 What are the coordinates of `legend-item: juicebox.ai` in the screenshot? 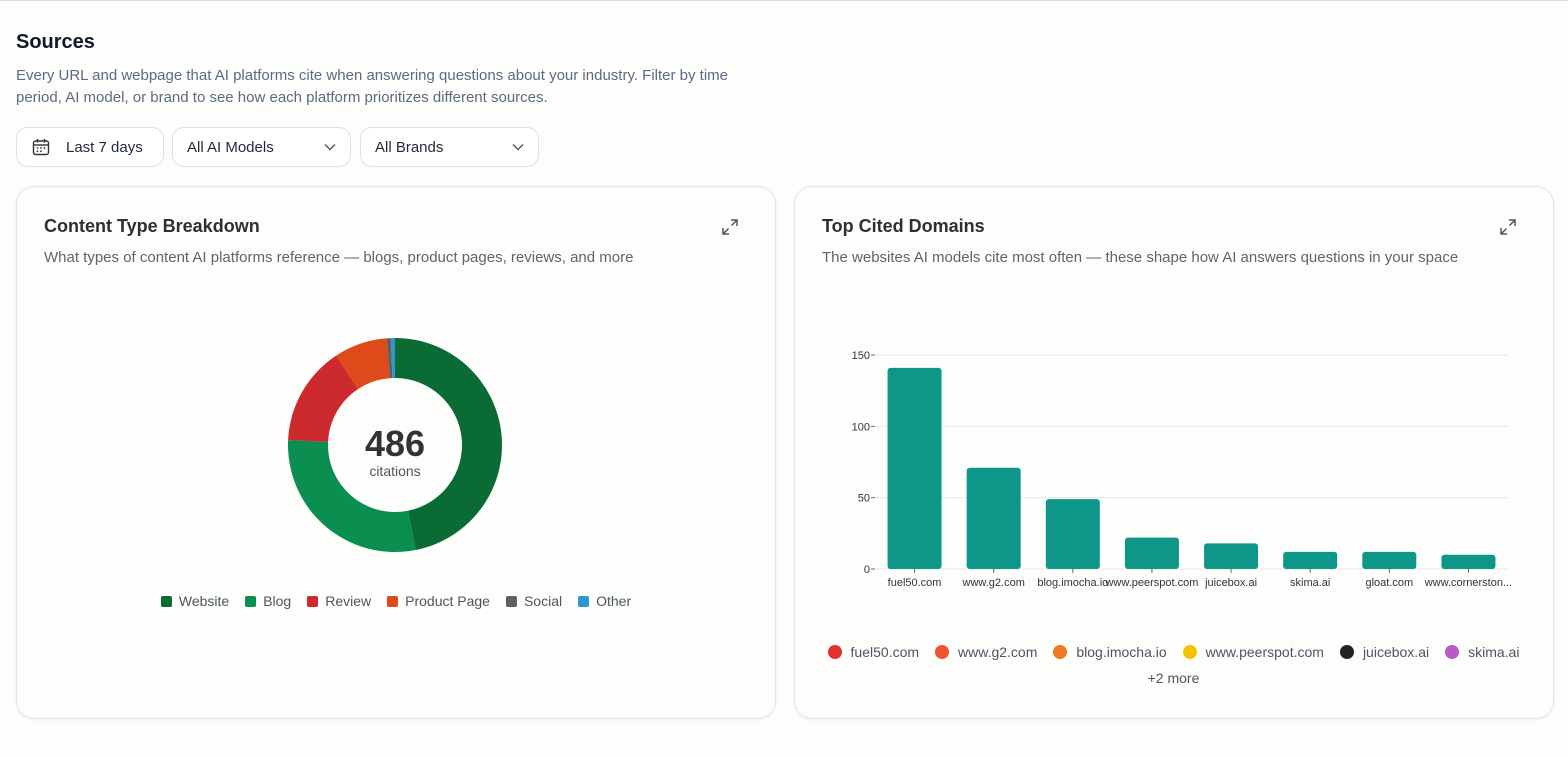 It's located at (1384, 652).